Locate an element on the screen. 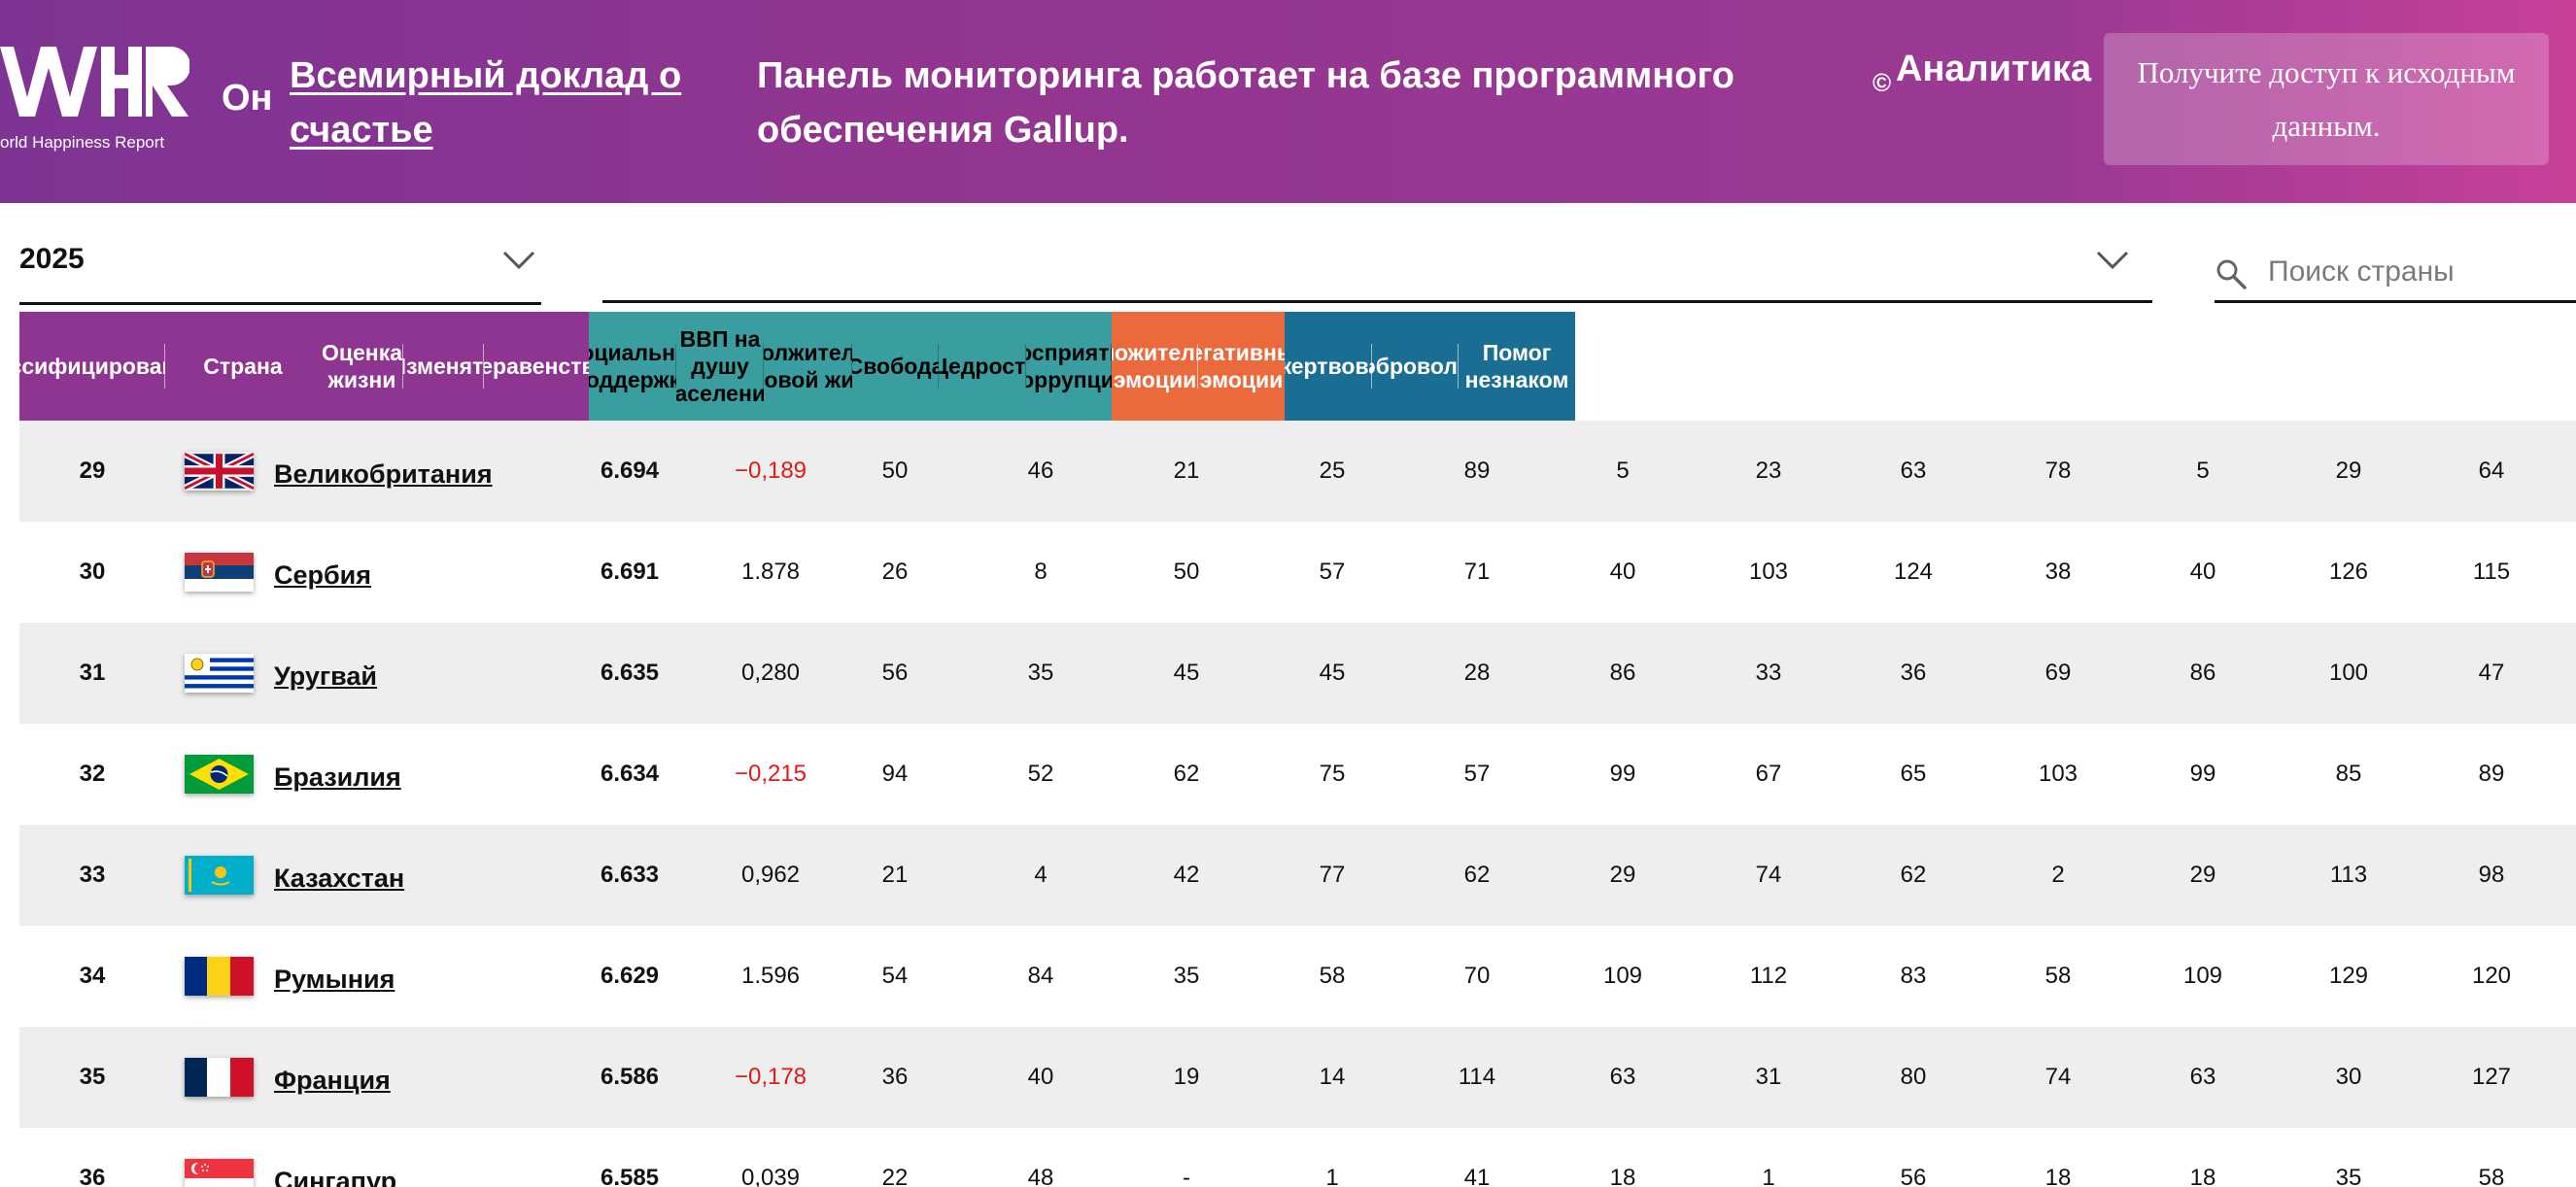  corruption-cell: 103 is located at coordinates (1768, 572).